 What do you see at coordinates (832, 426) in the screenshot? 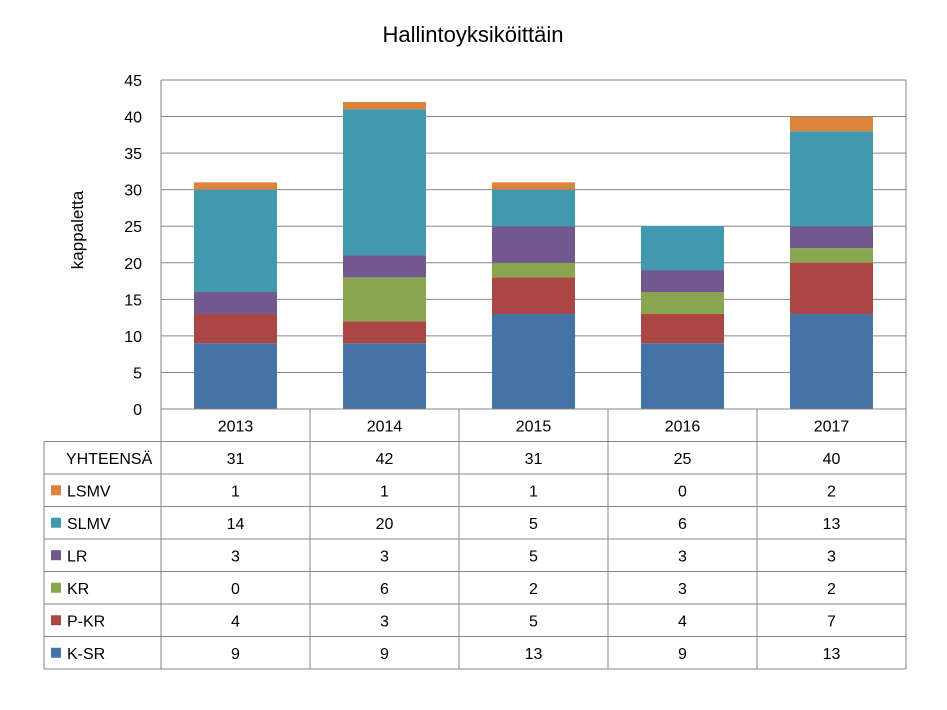
I see `x-tick-label: 2017` at bounding box center [832, 426].